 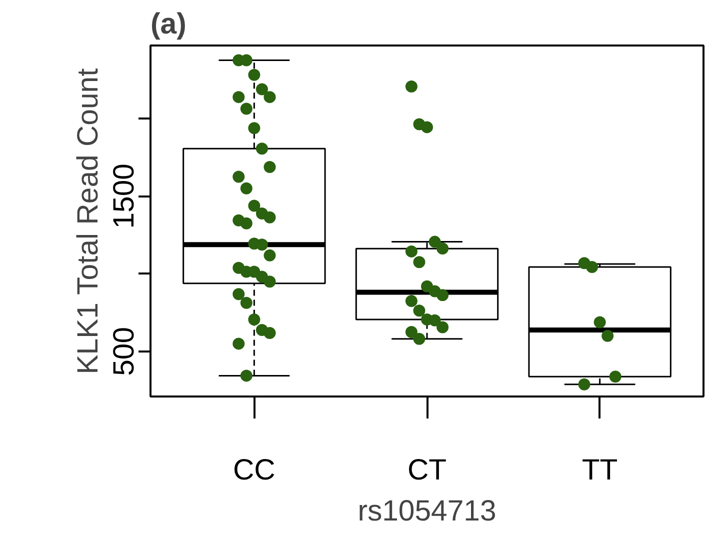 I want to click on y-axis-title: KLK1 Total Read Count, so click(x=88, y=221).